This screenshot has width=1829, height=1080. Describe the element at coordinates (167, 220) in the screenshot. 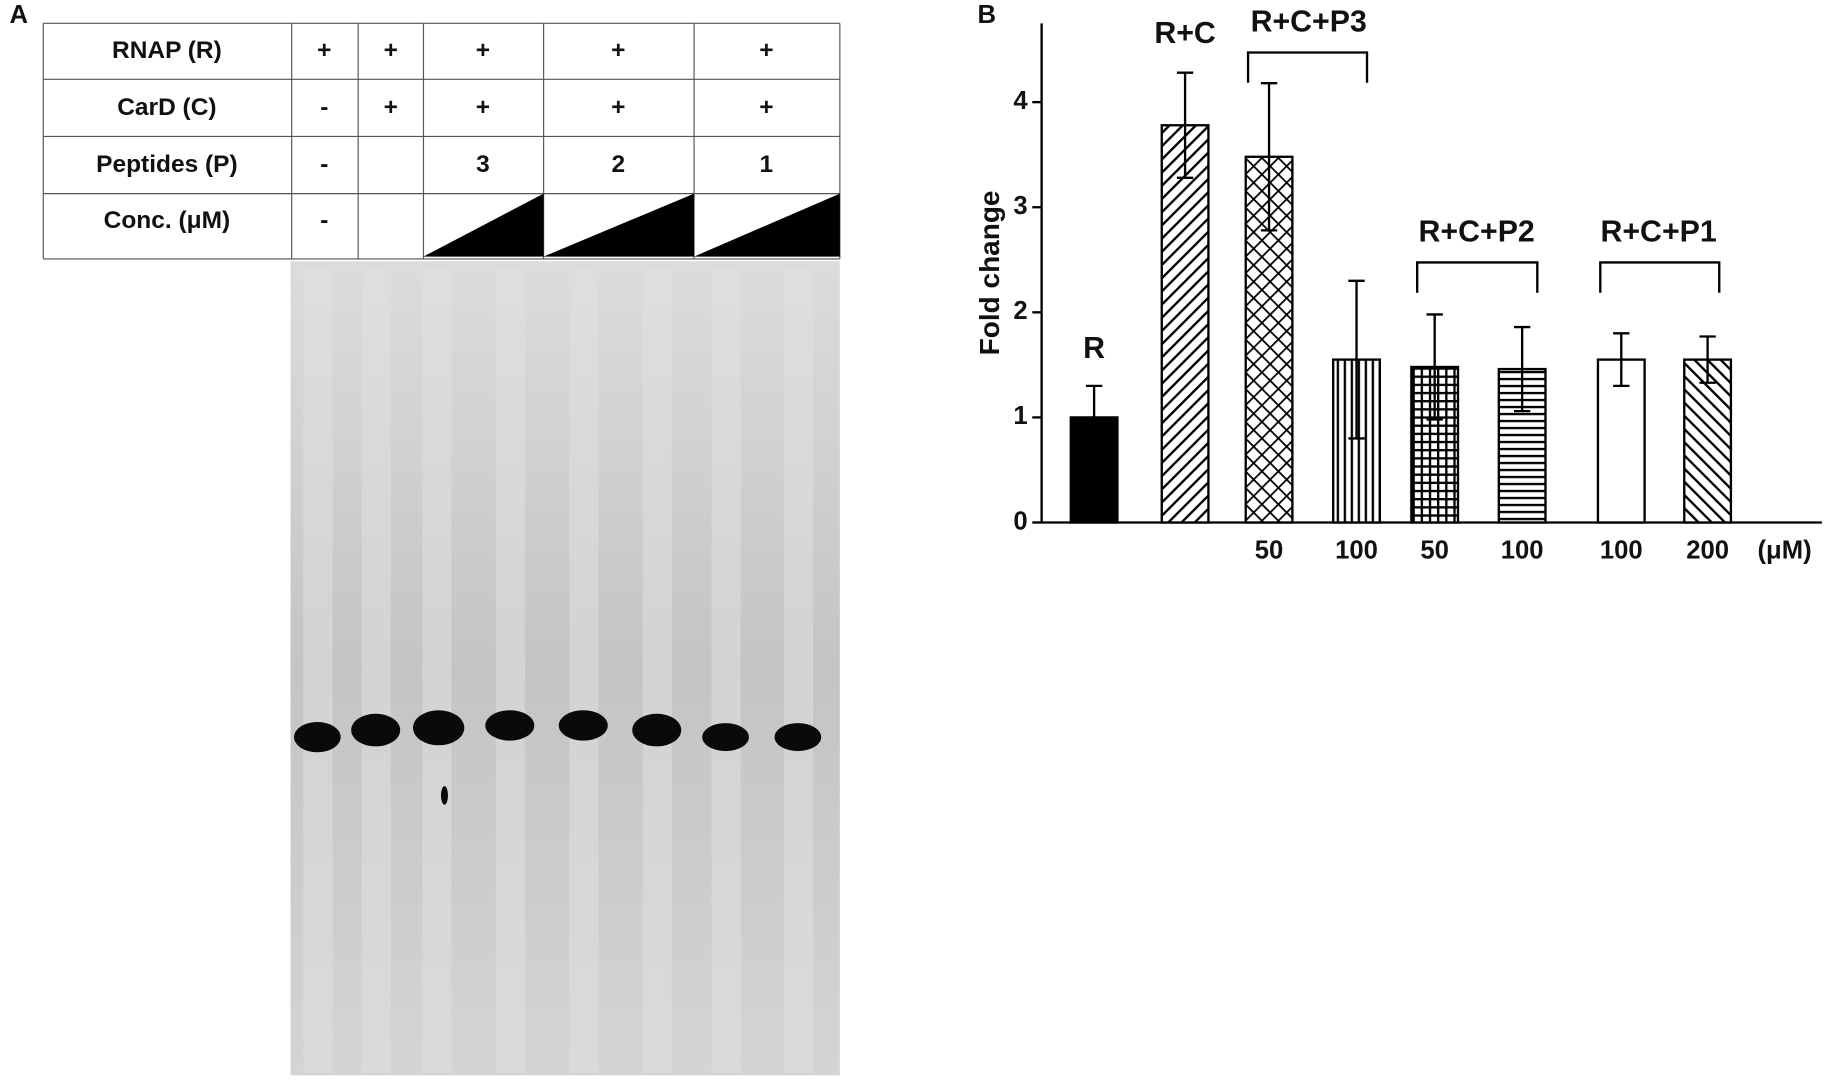

I see `row-label: Conc. (μM)` at that location.